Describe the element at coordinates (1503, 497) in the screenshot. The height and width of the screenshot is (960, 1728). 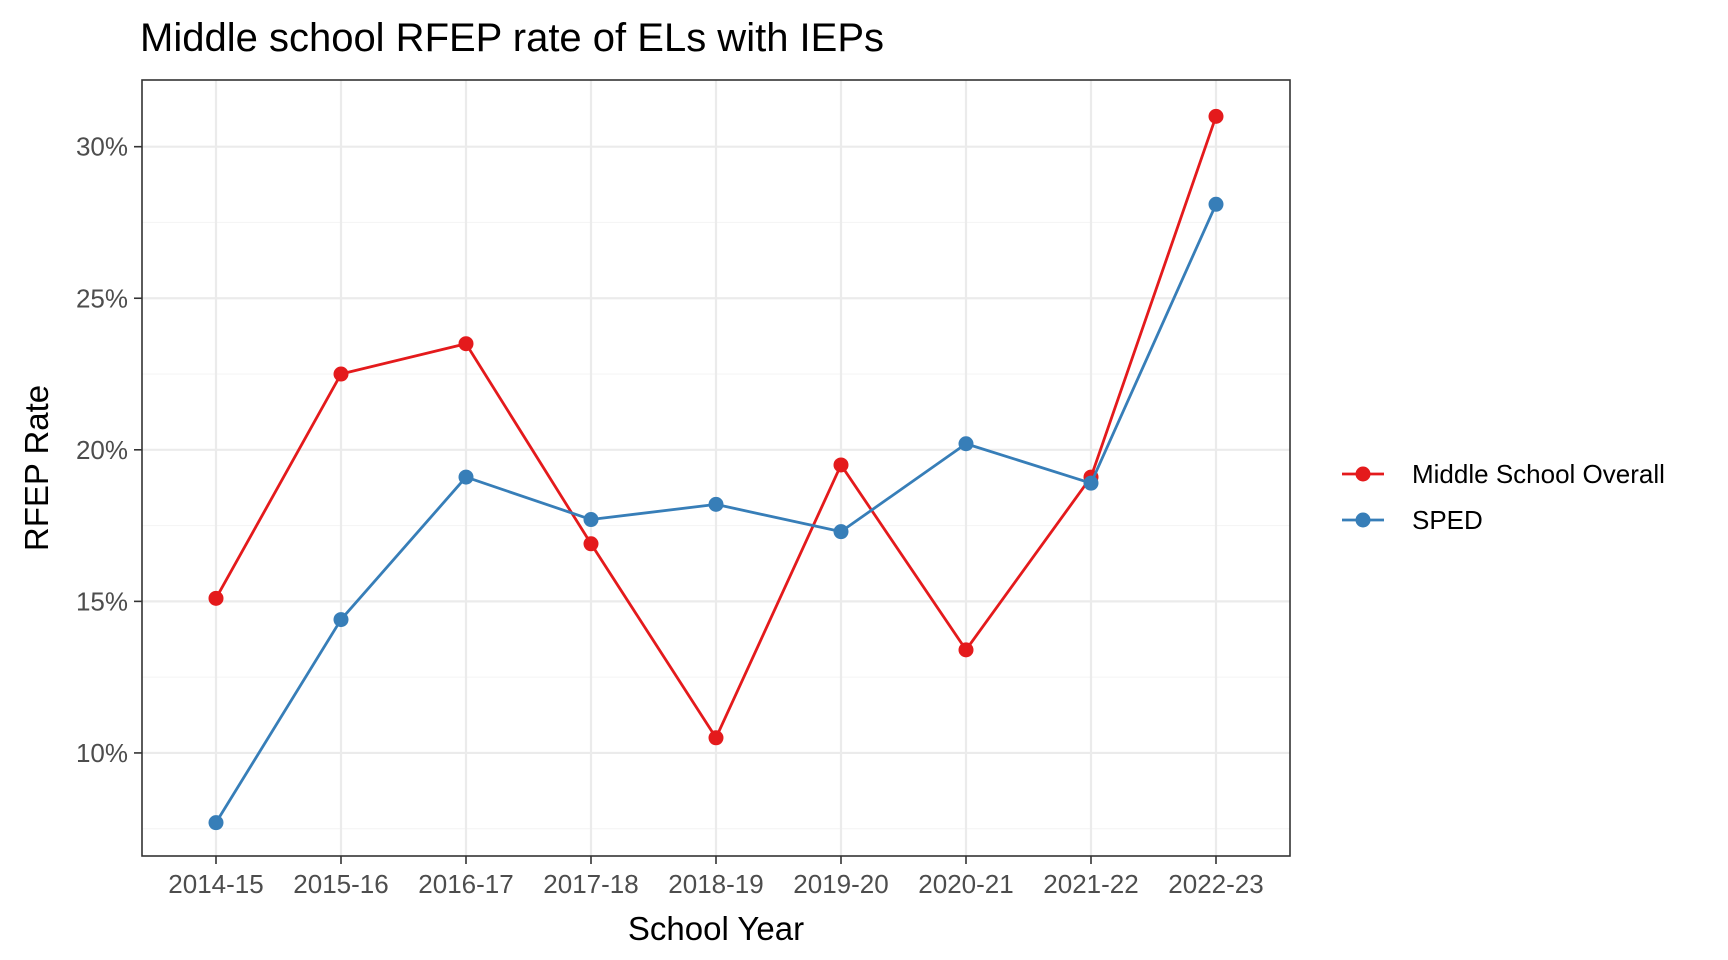
I see `legend: Middle School Overall SPED` at that location.